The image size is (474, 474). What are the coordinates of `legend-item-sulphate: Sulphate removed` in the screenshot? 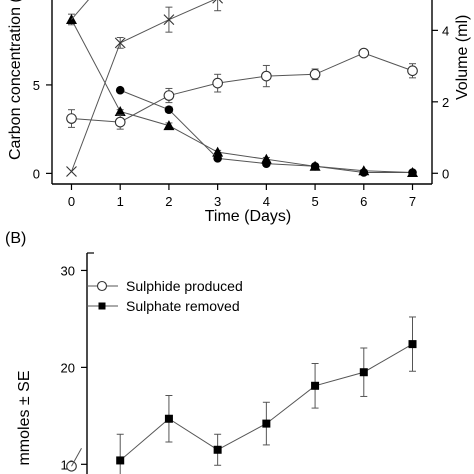 It's located at (183, 306).